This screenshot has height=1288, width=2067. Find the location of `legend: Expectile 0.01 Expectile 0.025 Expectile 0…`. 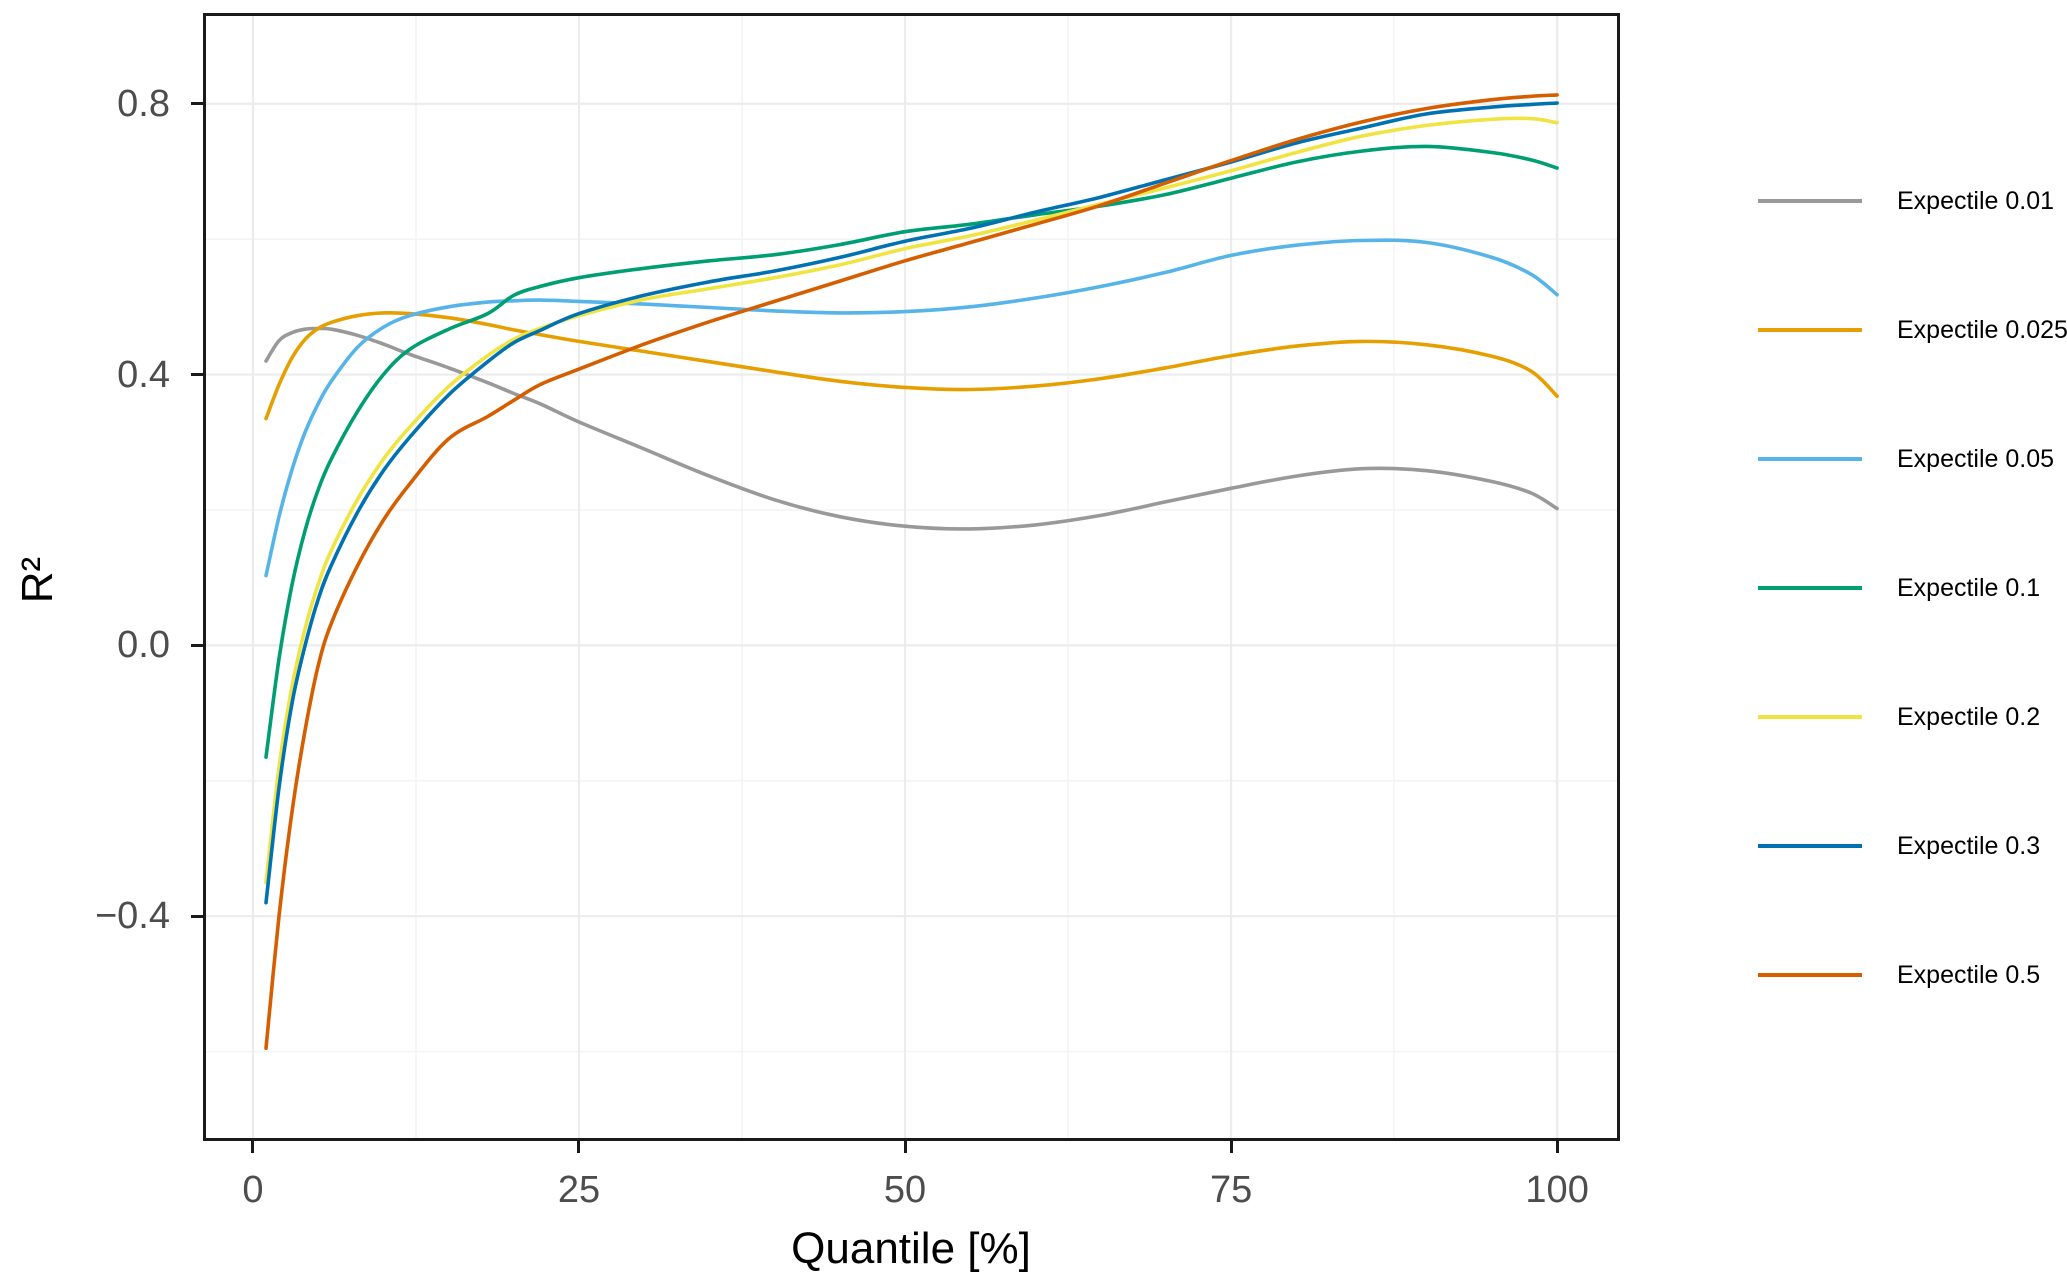

legend: Expectile 0.01 Expectile 0.025 Expectile 0… is located at coordinates (1912, 644).